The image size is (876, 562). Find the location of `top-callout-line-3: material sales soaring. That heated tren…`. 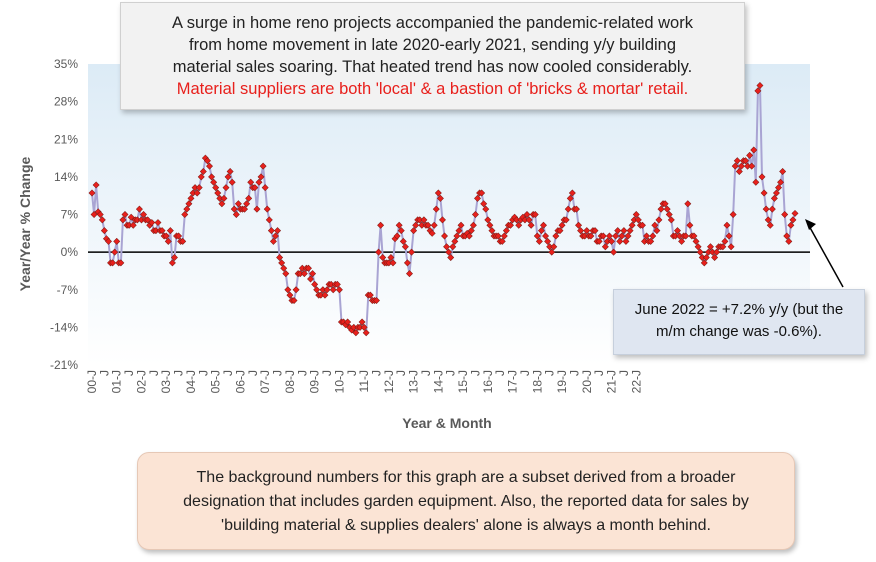

top-callout-line-3: material sales soaring. That heated tren… is located at coordinates (432, 67).